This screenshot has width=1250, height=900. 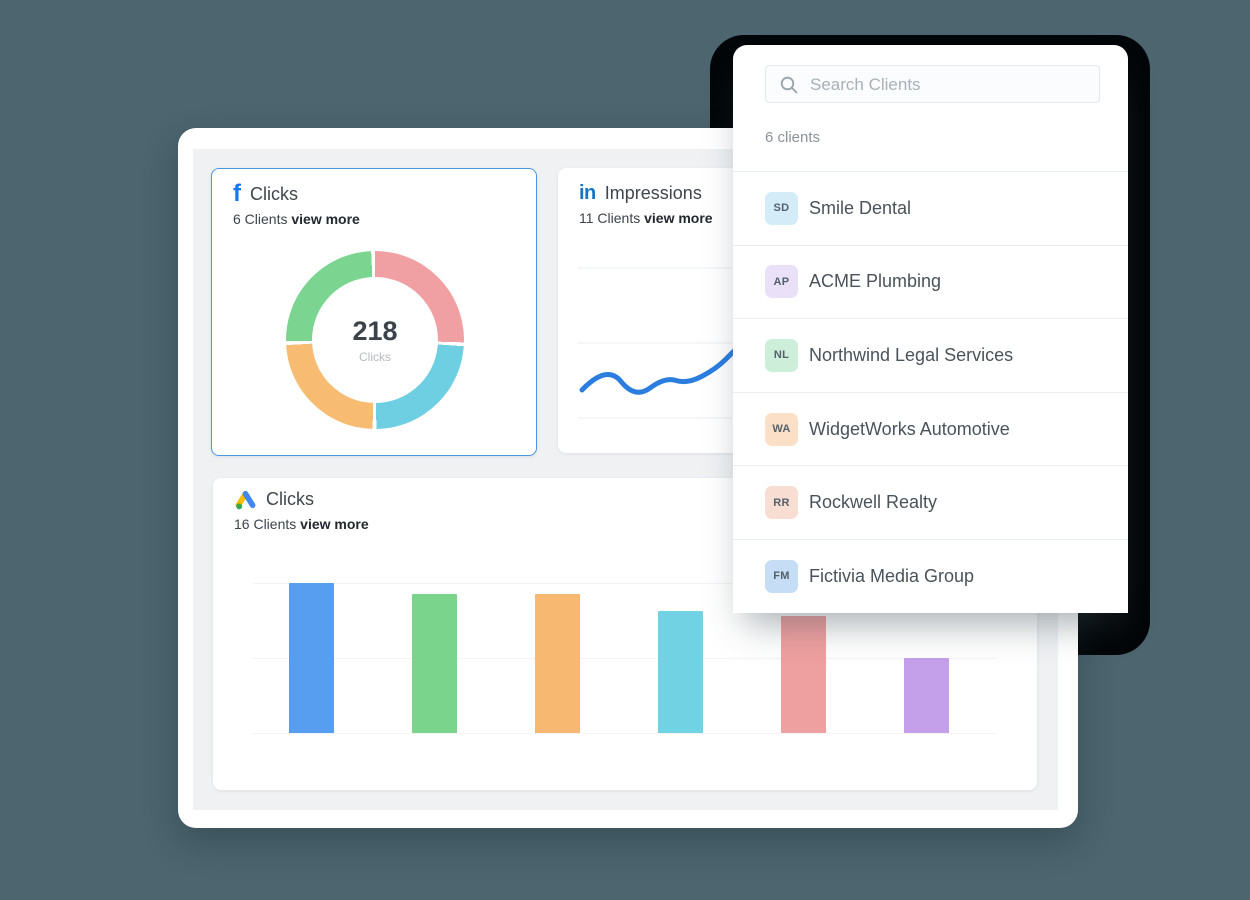 I want to click on client-search-box, so click(x=932, y=84).